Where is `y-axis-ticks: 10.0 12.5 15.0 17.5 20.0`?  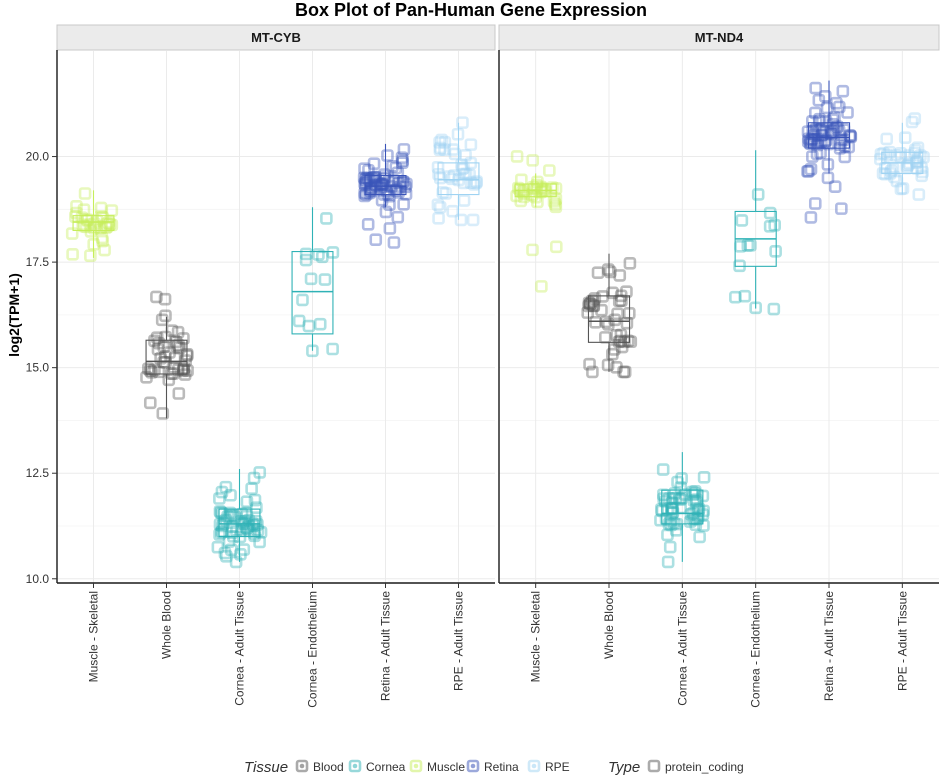 y-axis-ticks: 10.0 12.5 15.0 17.5 20.0 is located at coordinates (41, 368).